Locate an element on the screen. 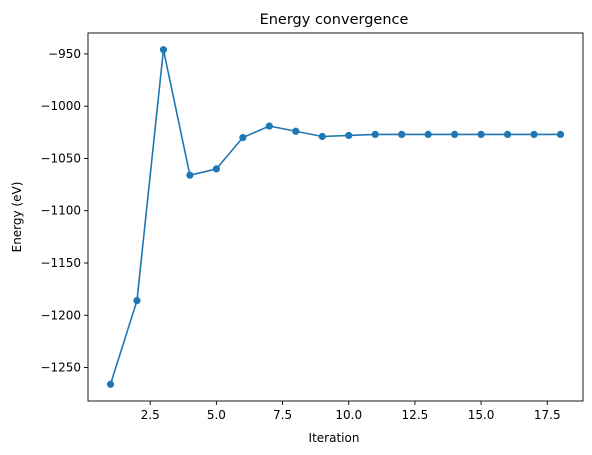 Image resolution: width=592 pixels, height=455 pixels. y-axis-label: Energy (eV) is located at coordinates (17, 217).